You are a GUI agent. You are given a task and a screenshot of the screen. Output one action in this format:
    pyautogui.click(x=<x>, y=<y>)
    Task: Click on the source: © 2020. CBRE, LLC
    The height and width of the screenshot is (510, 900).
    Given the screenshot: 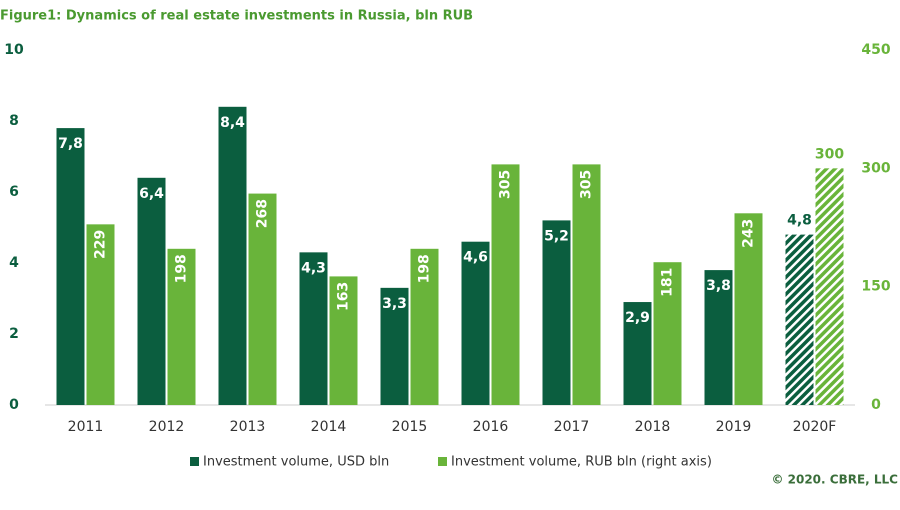 What is the action you would take?
    pyautogui.click(x=834, y=480)
    